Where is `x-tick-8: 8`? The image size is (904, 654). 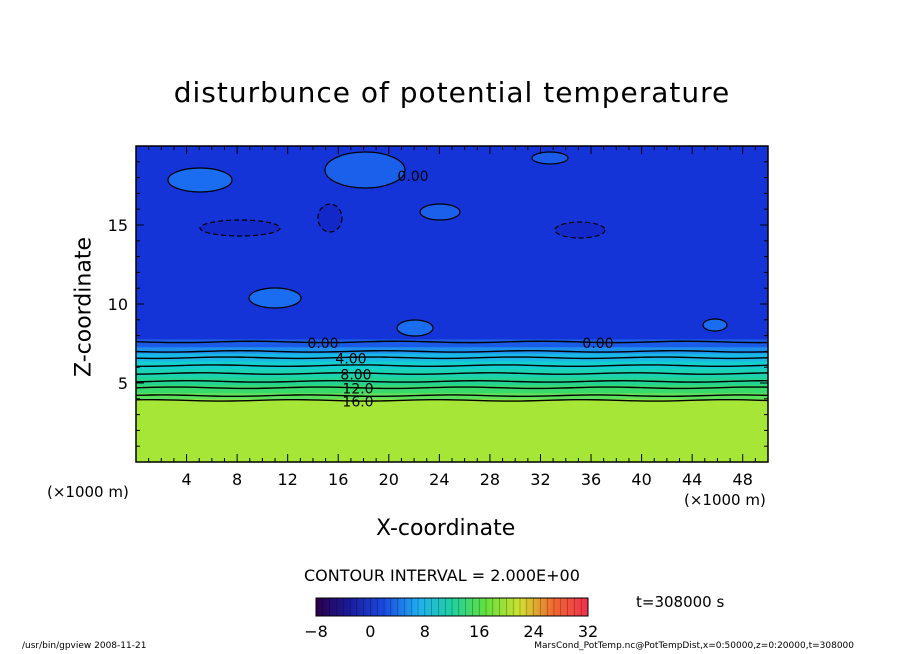 x-tick-8: 8 is located at coordinates (237, 479).